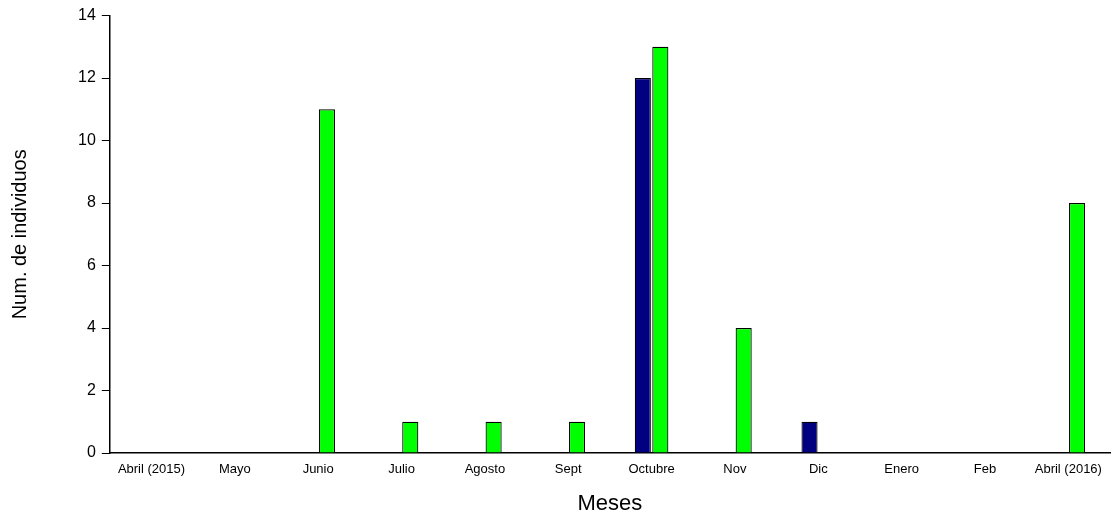 The height and width of the screenshot is (525, 1112). I want to click on x-tick-label: Sept, so click(568, 469).